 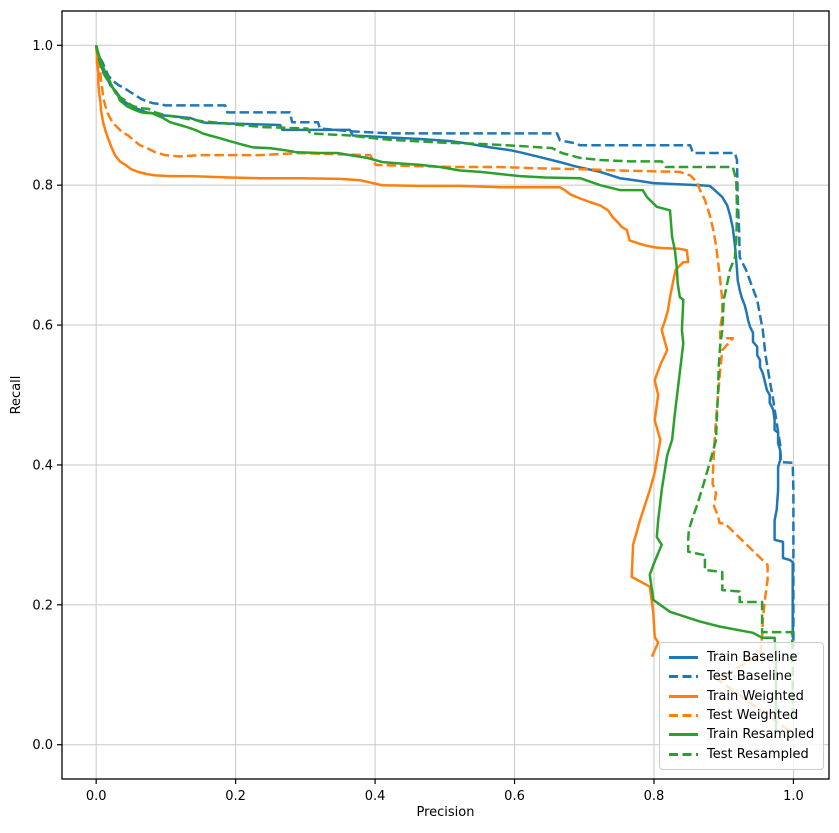 I want to click on x-tick-label: 0.6, so click(x=514, y=796).